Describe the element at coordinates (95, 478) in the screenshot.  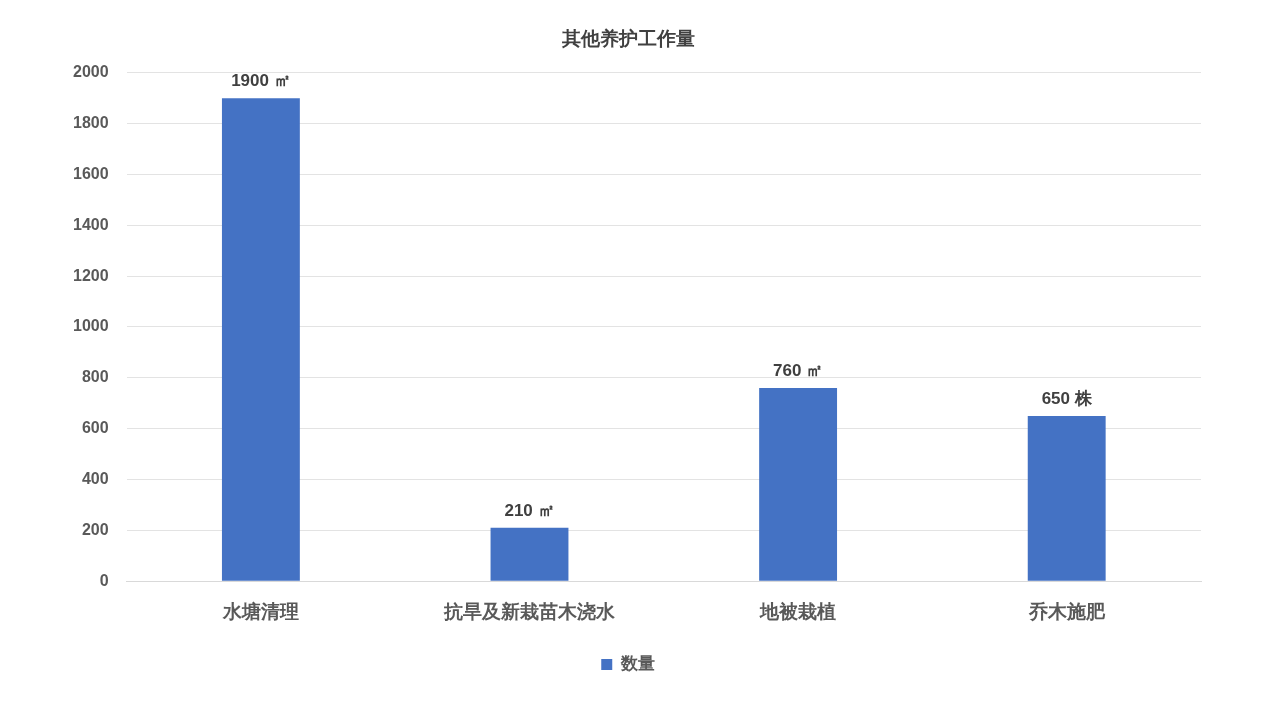
I see `y-tick-label: 400` at that location.